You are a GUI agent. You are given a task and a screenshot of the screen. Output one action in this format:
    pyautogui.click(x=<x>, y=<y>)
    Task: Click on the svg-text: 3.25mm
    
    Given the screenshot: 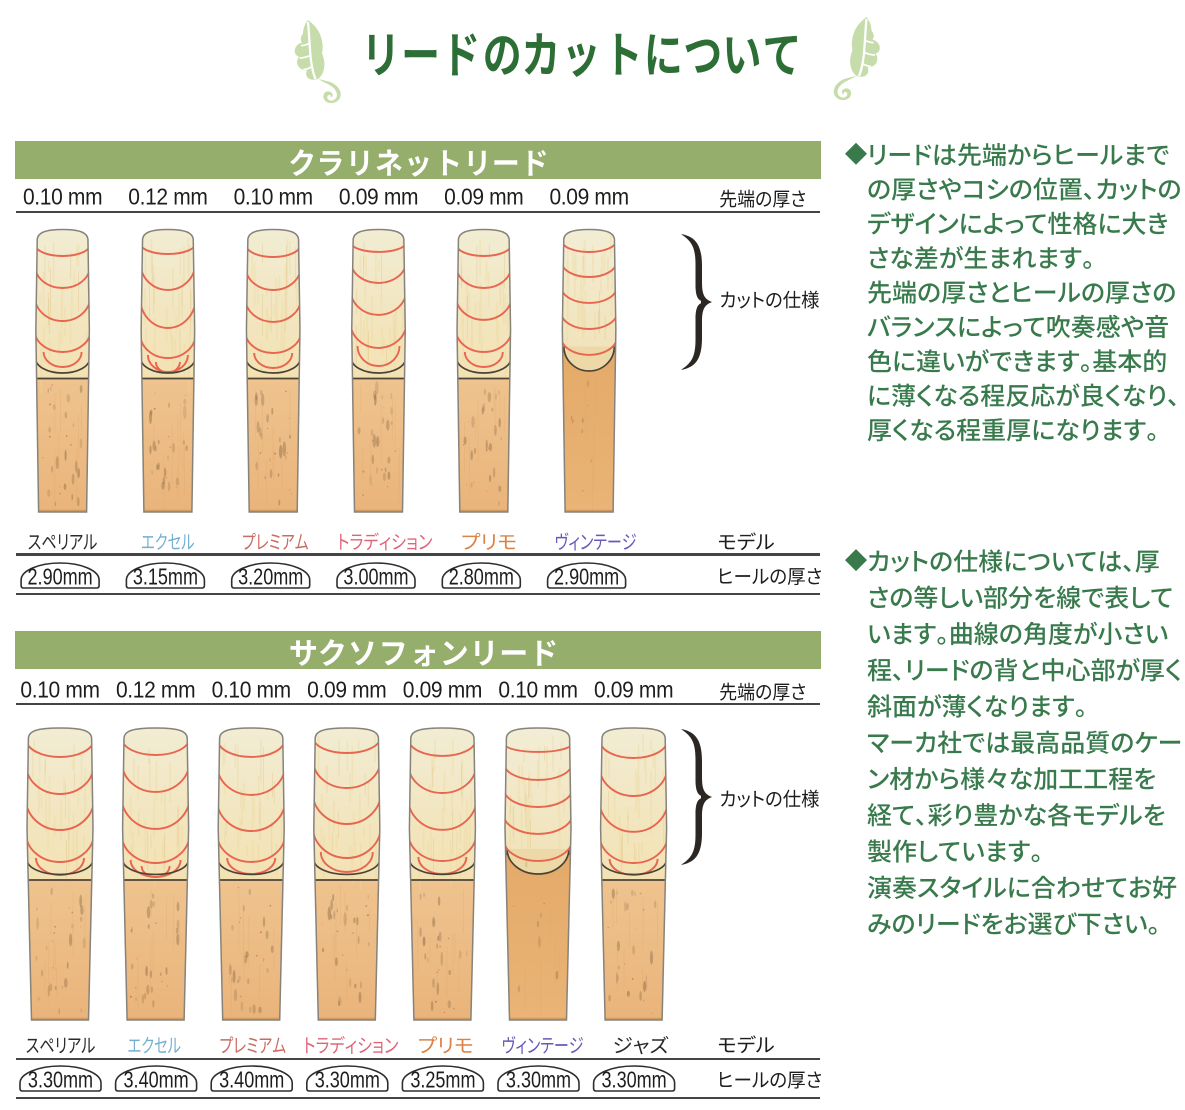 What is the action you would take?
    pyautogui.click(x=442, y=1081)
    